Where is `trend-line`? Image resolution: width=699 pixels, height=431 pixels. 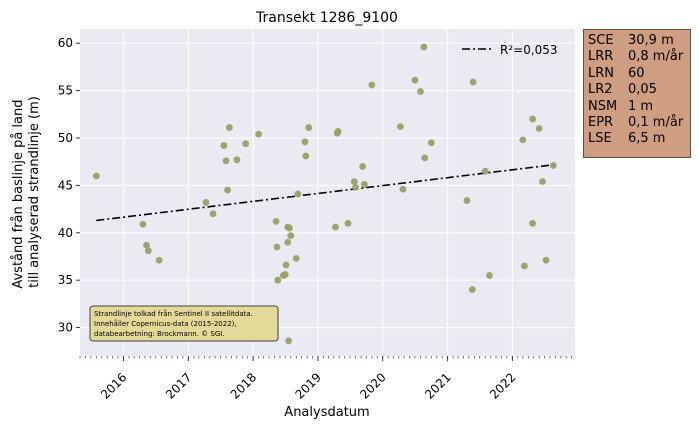
trend-line is located at coordinates (326, 192).